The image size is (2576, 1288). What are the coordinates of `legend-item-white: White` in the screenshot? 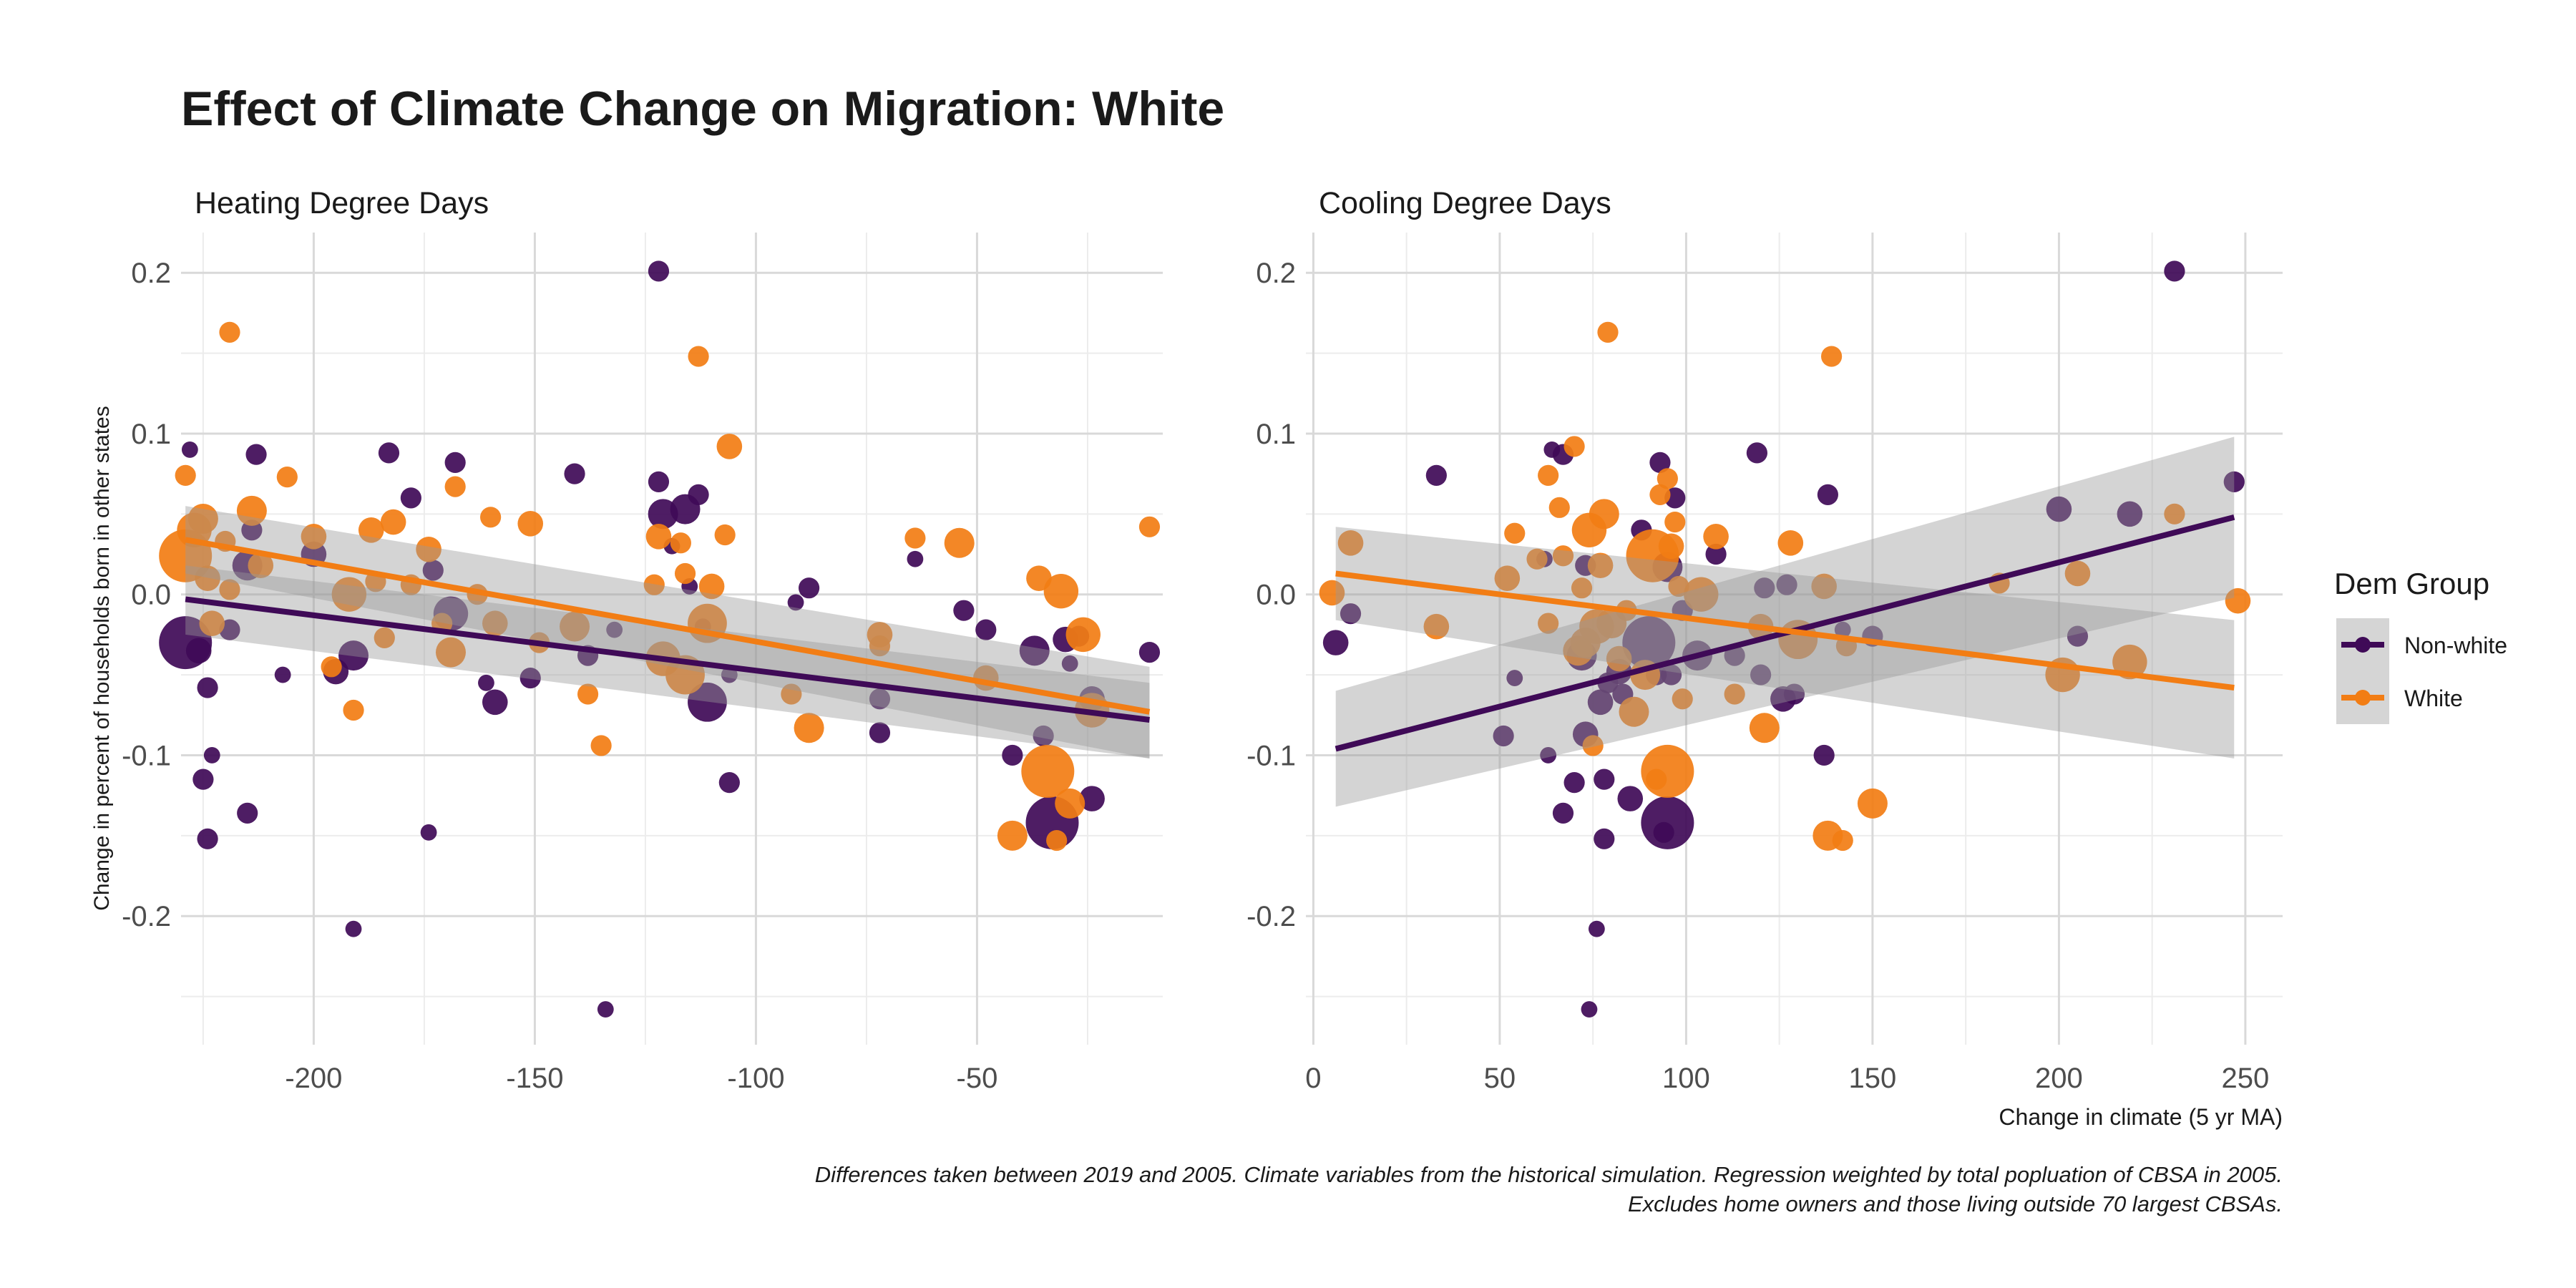 It's located at (2399, 697).